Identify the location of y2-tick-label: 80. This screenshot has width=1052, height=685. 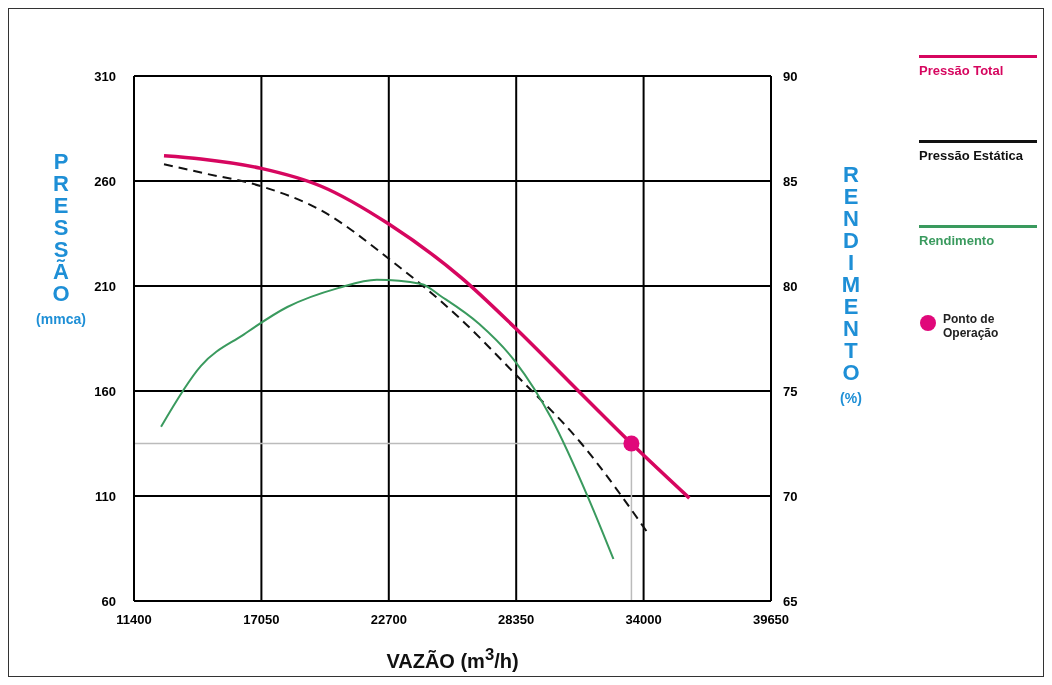
(790, 286).